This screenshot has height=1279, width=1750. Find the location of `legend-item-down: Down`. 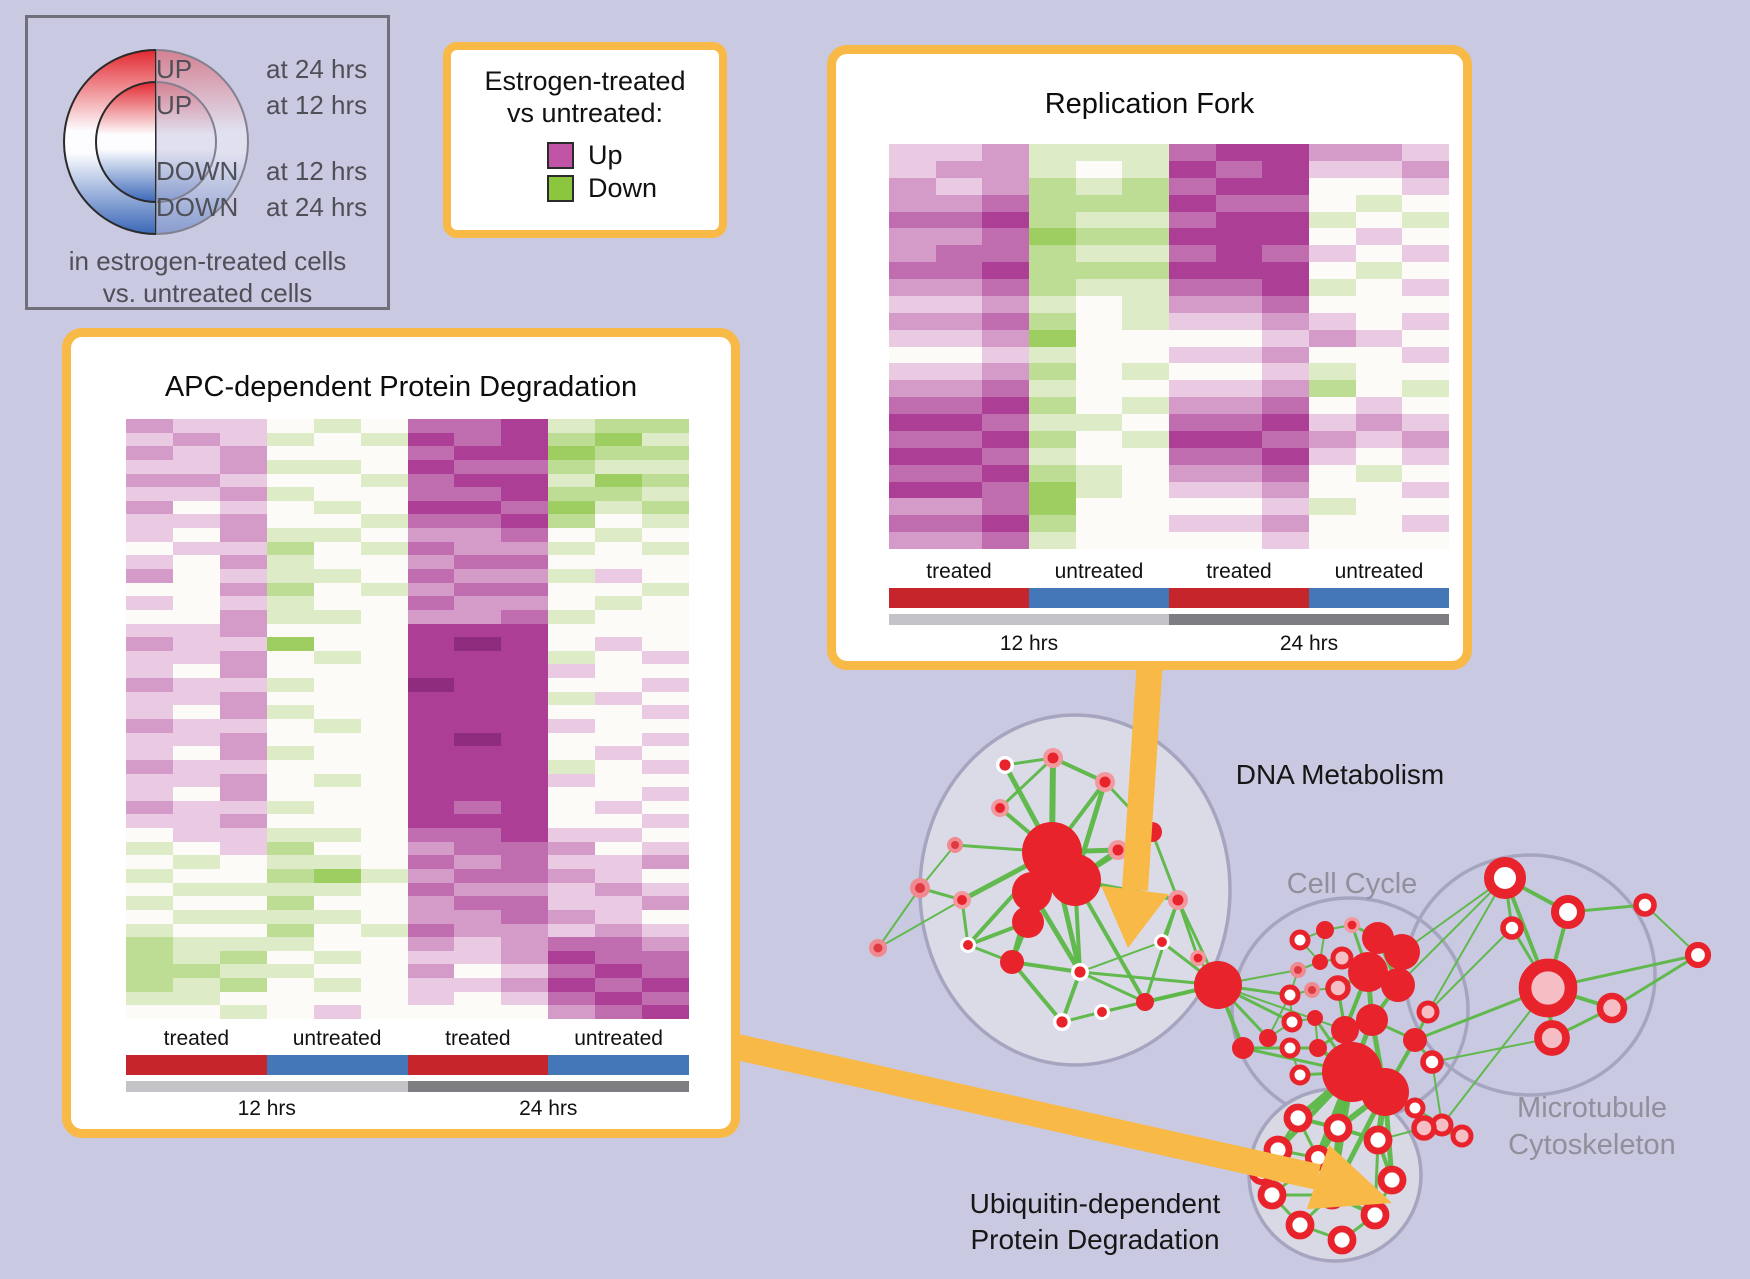

legend-item-down: Down is located at coordinates (602, 188).